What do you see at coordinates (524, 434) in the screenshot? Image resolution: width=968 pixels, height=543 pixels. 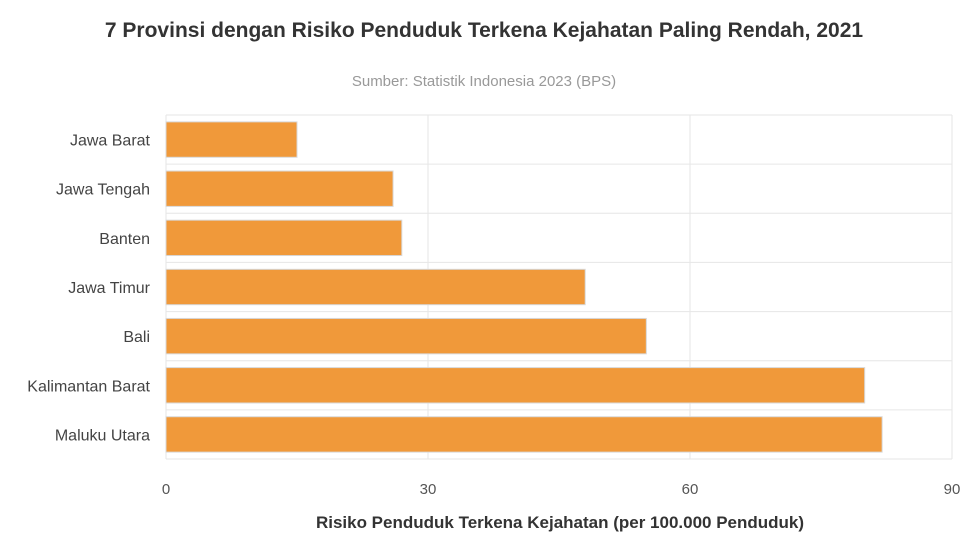 I see `bar-maluku-utara` at bounding box center [524, 434].